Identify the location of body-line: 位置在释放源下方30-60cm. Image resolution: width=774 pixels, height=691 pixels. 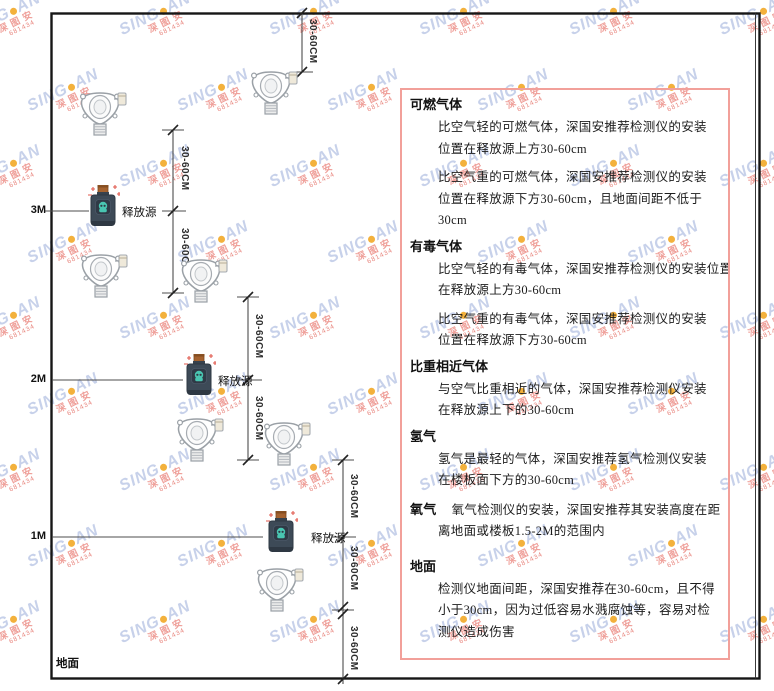
(512, 340).